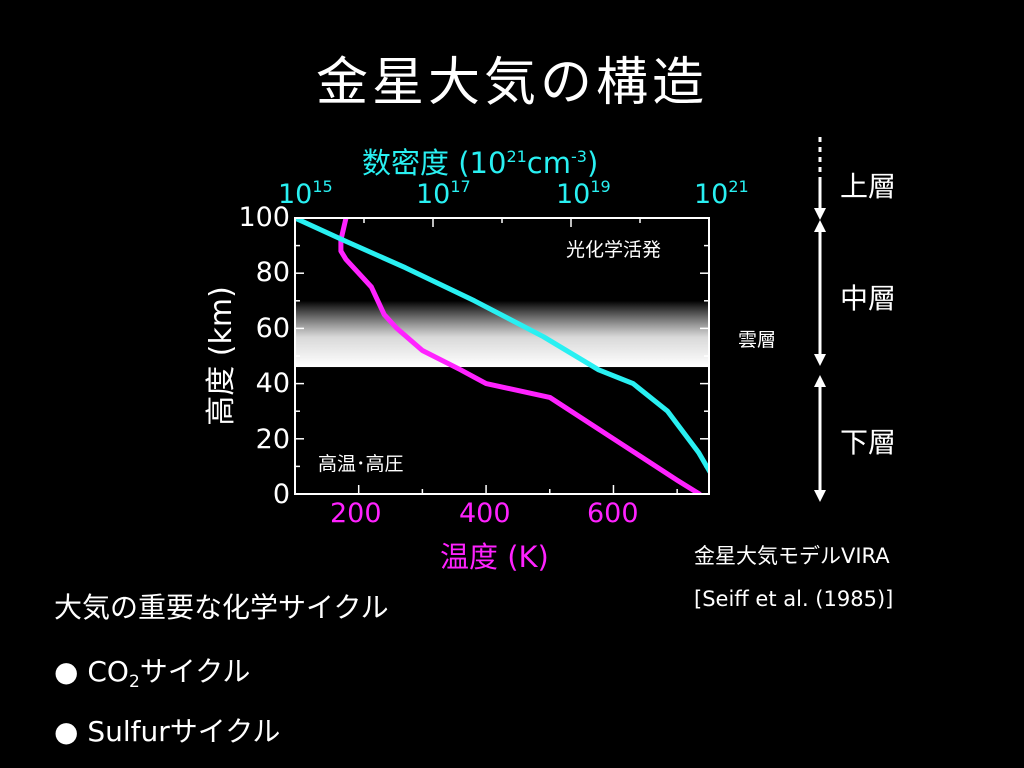 Image resolution: width=1024 pixels, height=768 pixels. Describe the element at coordinates (868, 442) in the screenshot. I see `layer-lower-label: 下層` at that location.